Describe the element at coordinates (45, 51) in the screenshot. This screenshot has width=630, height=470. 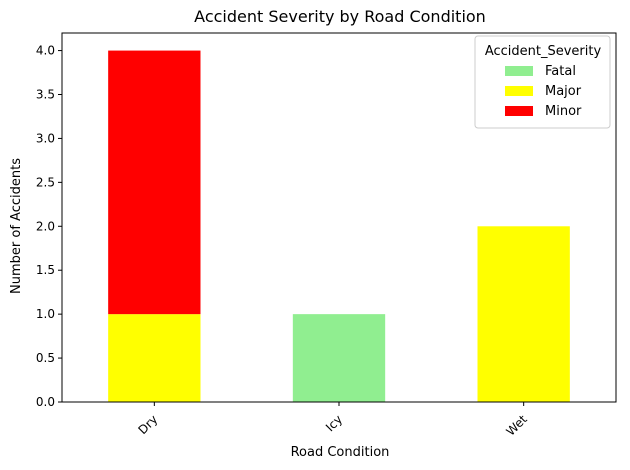
I see `y-tick-label: 4.0` at that location.